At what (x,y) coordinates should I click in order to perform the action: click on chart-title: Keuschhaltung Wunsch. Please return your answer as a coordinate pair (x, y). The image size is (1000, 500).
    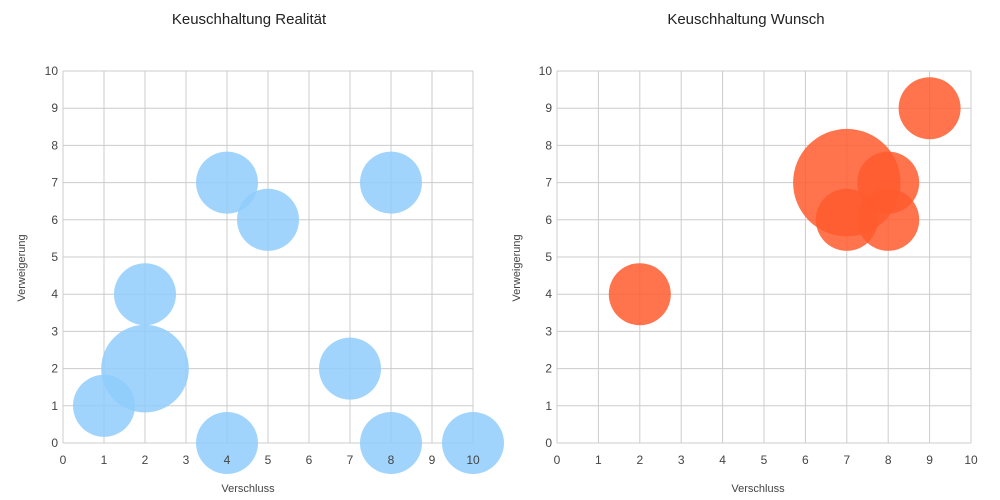
    Looking at the image, I should click on (745, 19).